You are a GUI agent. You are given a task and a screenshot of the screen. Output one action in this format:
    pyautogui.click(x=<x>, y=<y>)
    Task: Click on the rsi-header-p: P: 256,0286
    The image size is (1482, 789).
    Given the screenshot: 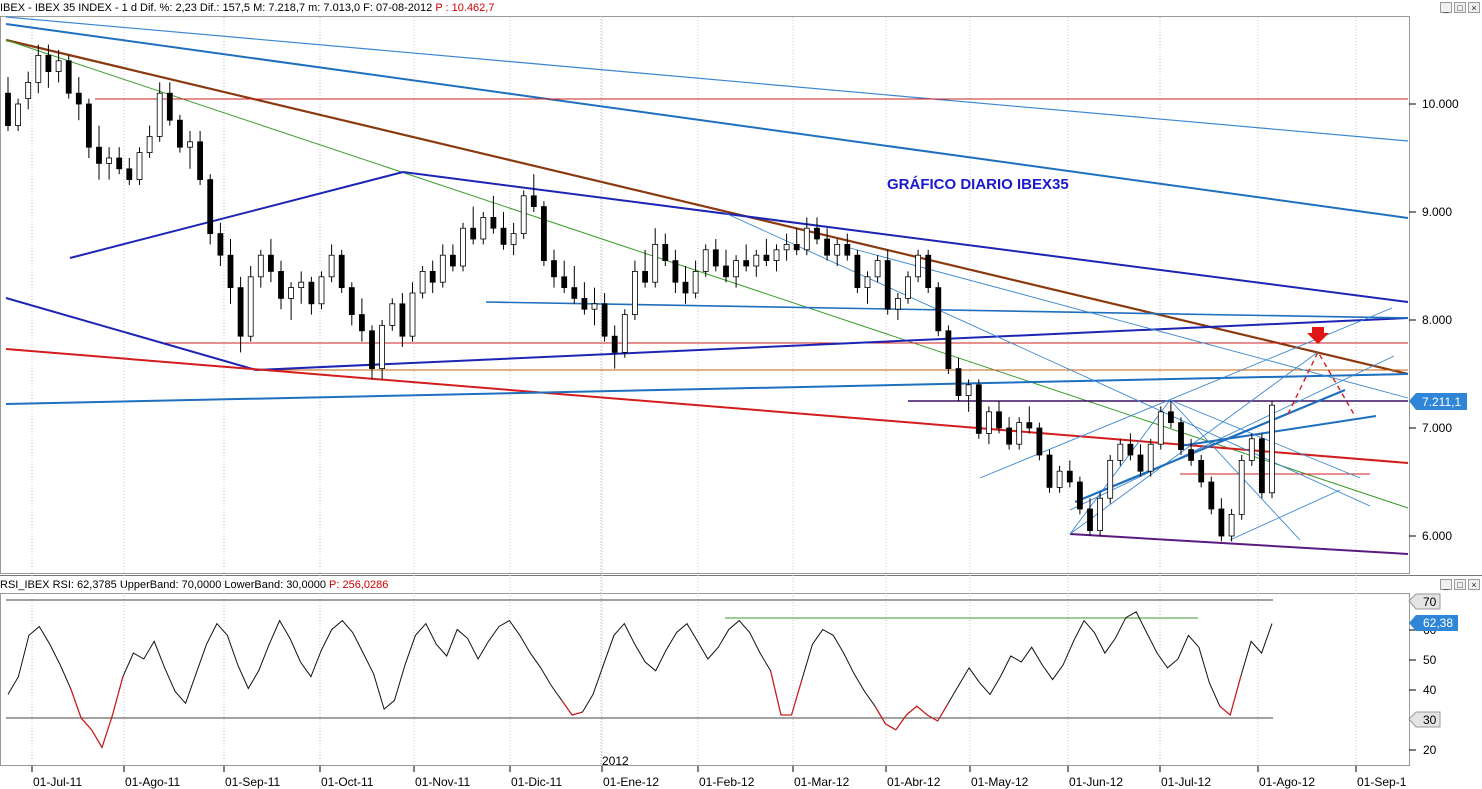 What is the action you would take?
    pyautogui.click(x=359, y=585)
    